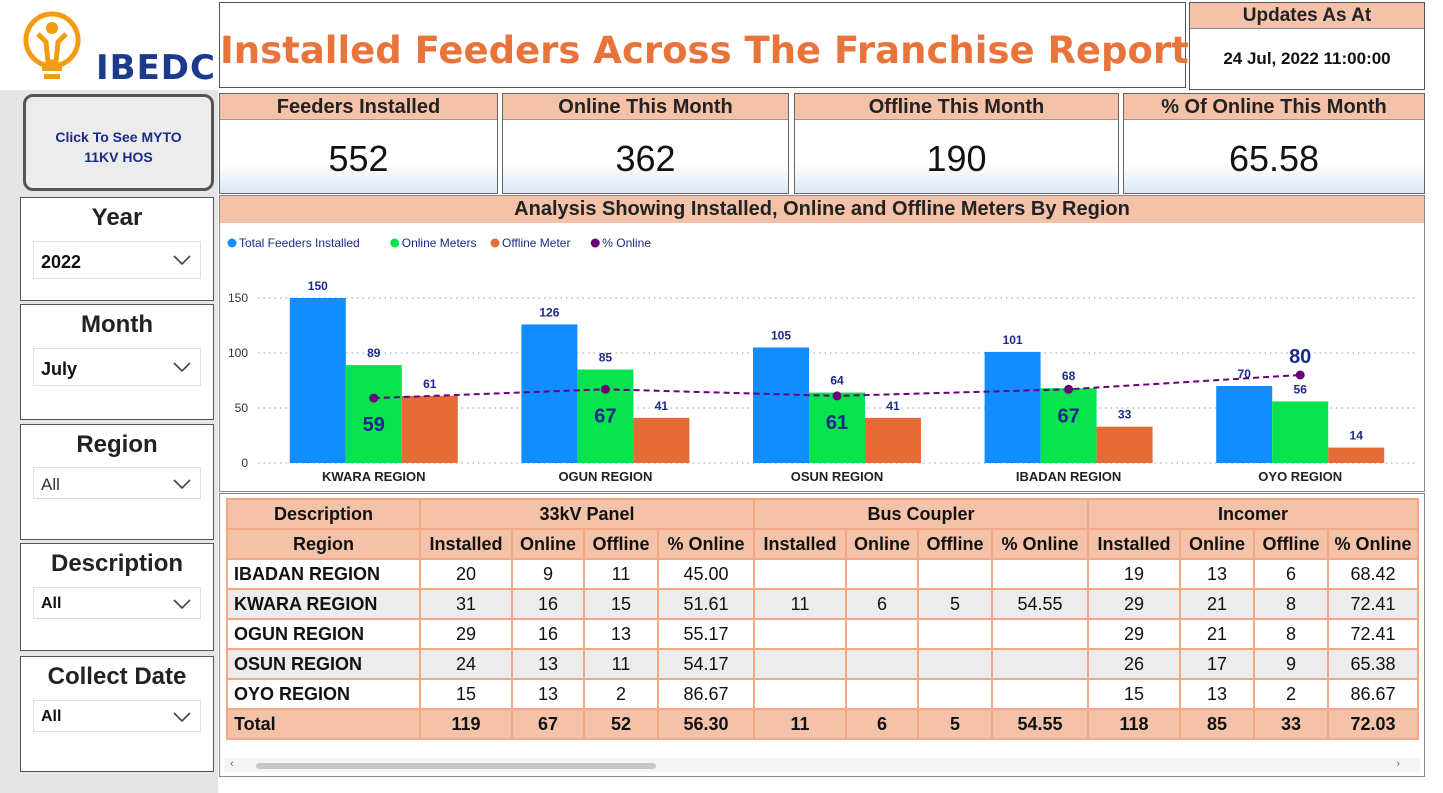 Image resolution: width=1443 pixels, height=793 pixels. What do you see at coordinates (605, 476) in the screenshot?
I see `x-tick-label: OGUN REGION` at bounding box center [605, 476].